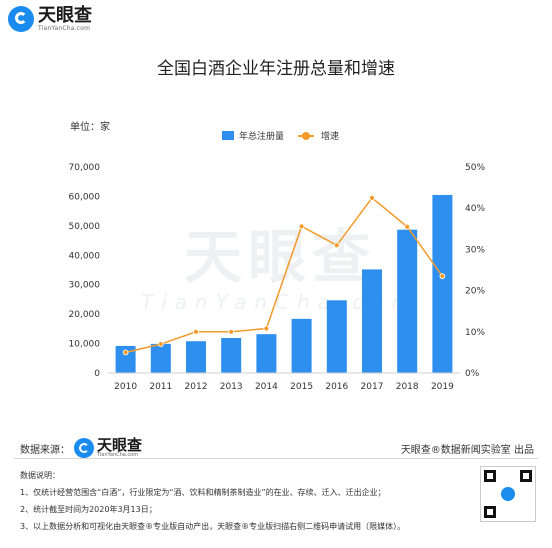 Image resolution: width=552 pixels, height=548 pixels. Describe the element at coordinates (508, 494) in the screenshot. I see `qr-code-icon` at that location.